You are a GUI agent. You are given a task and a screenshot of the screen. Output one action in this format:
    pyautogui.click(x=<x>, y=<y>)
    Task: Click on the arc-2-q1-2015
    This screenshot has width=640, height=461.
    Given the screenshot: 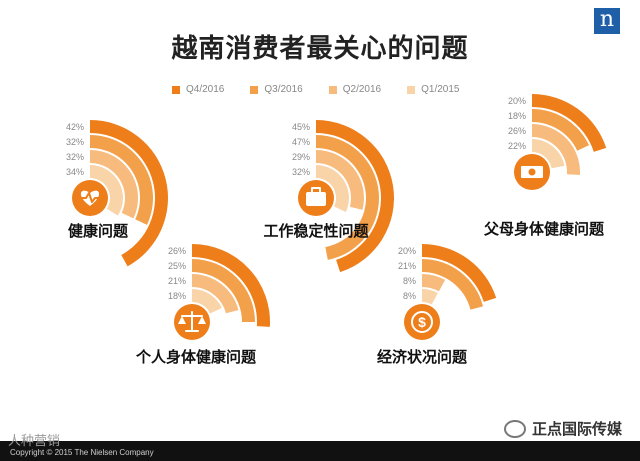 What is the action you would take?
    pyautogui.click(x=332, y=189)
    